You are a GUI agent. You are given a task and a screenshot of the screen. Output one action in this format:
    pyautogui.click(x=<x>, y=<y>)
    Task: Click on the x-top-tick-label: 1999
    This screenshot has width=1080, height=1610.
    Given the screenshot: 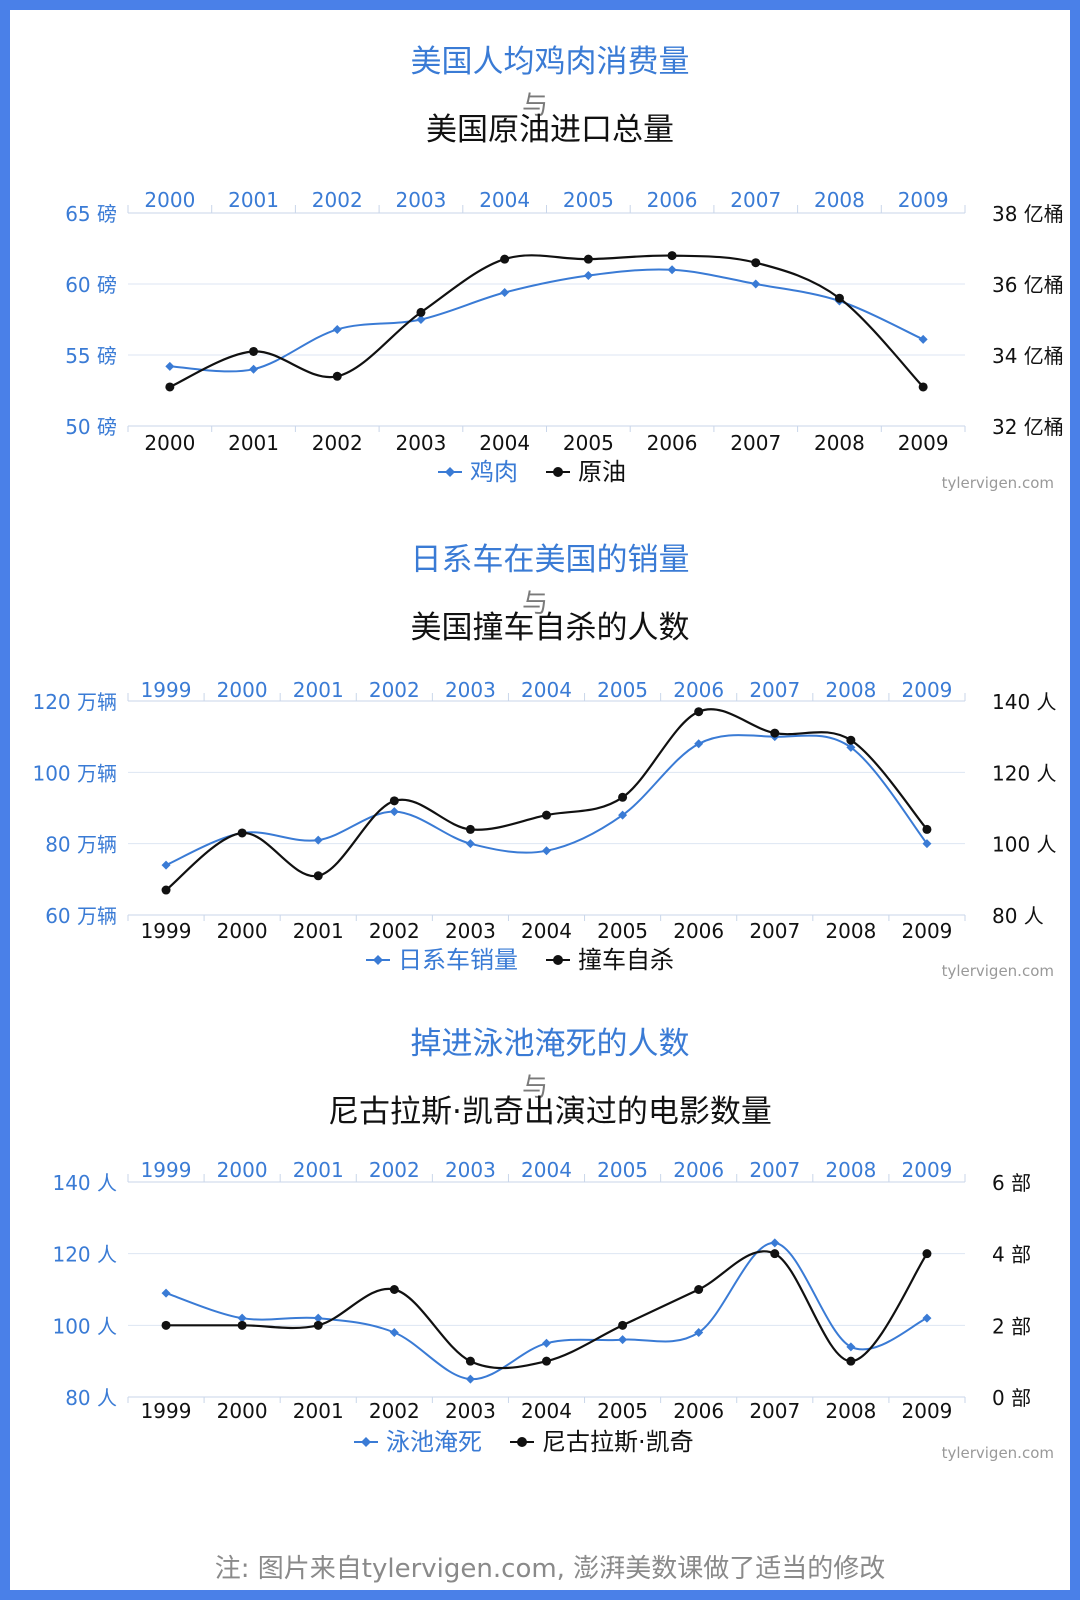 What is the action you would take?
    pyautogui.click(x=166, y=1170)
    